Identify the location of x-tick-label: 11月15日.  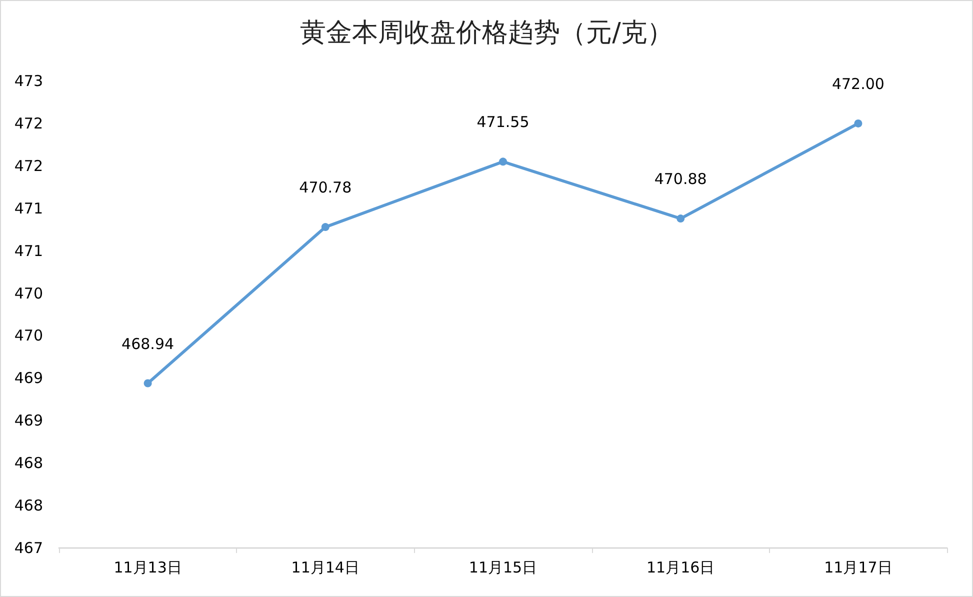
(503, 567).